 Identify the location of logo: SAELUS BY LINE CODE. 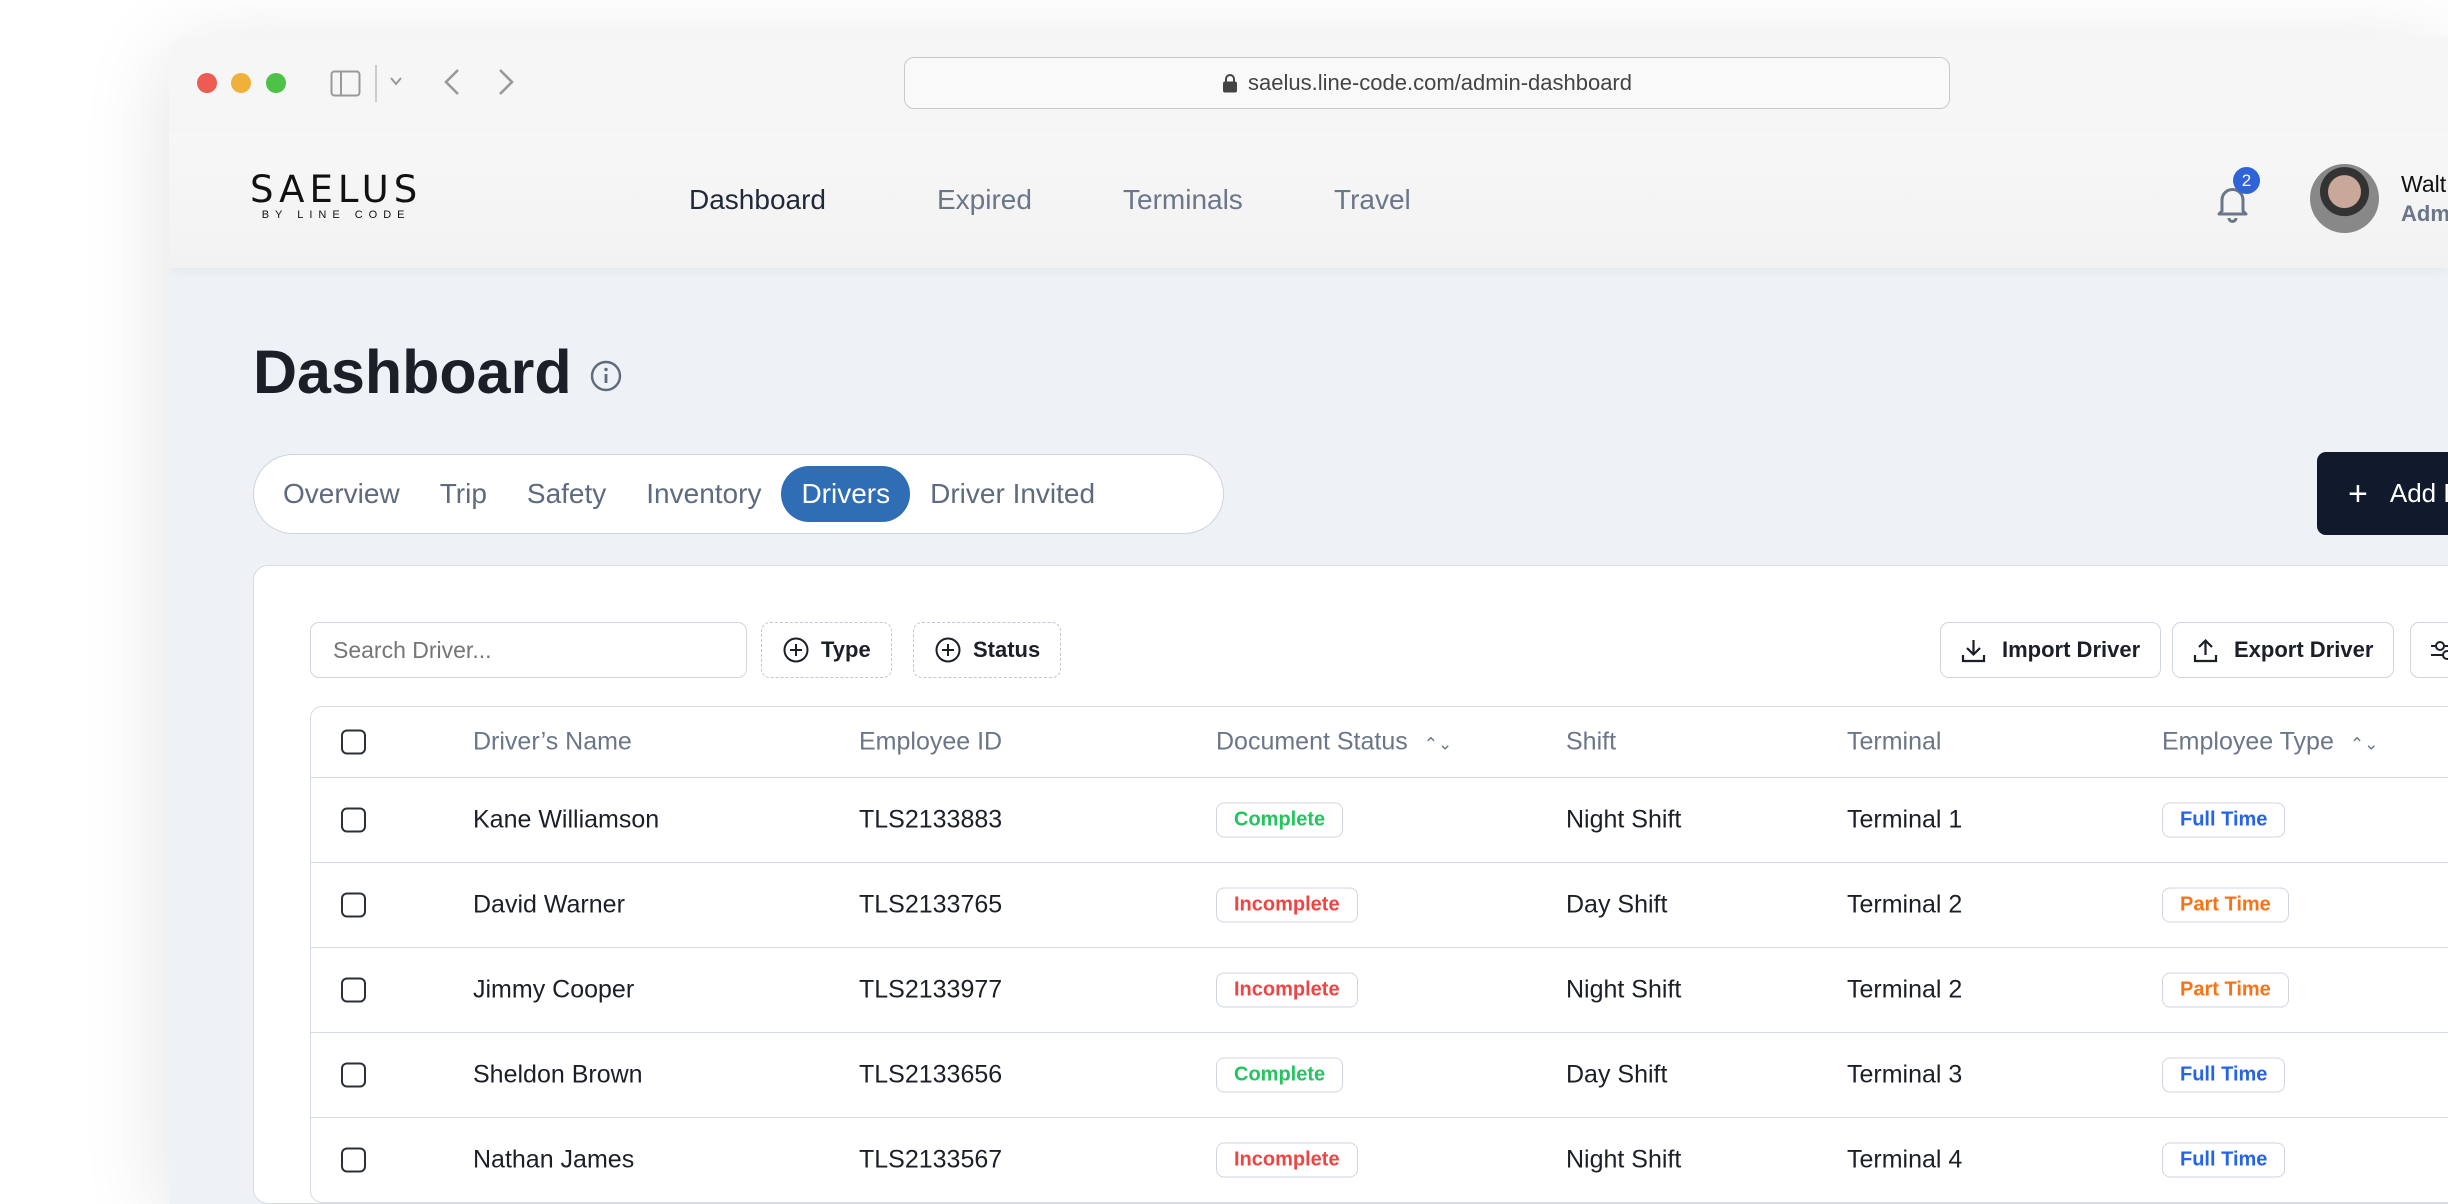
(336, 194).